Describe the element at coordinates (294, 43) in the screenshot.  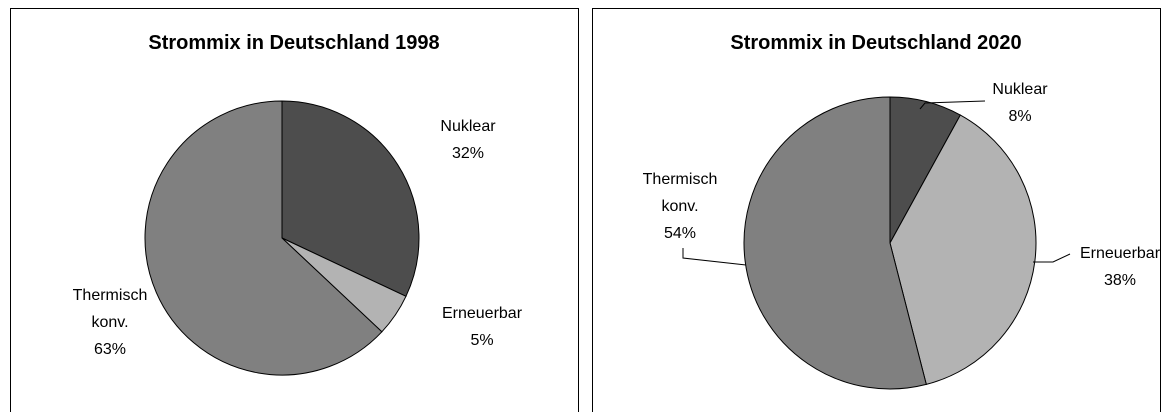
I see `chart-title: Strommix in Deutschland 1998` at that location.